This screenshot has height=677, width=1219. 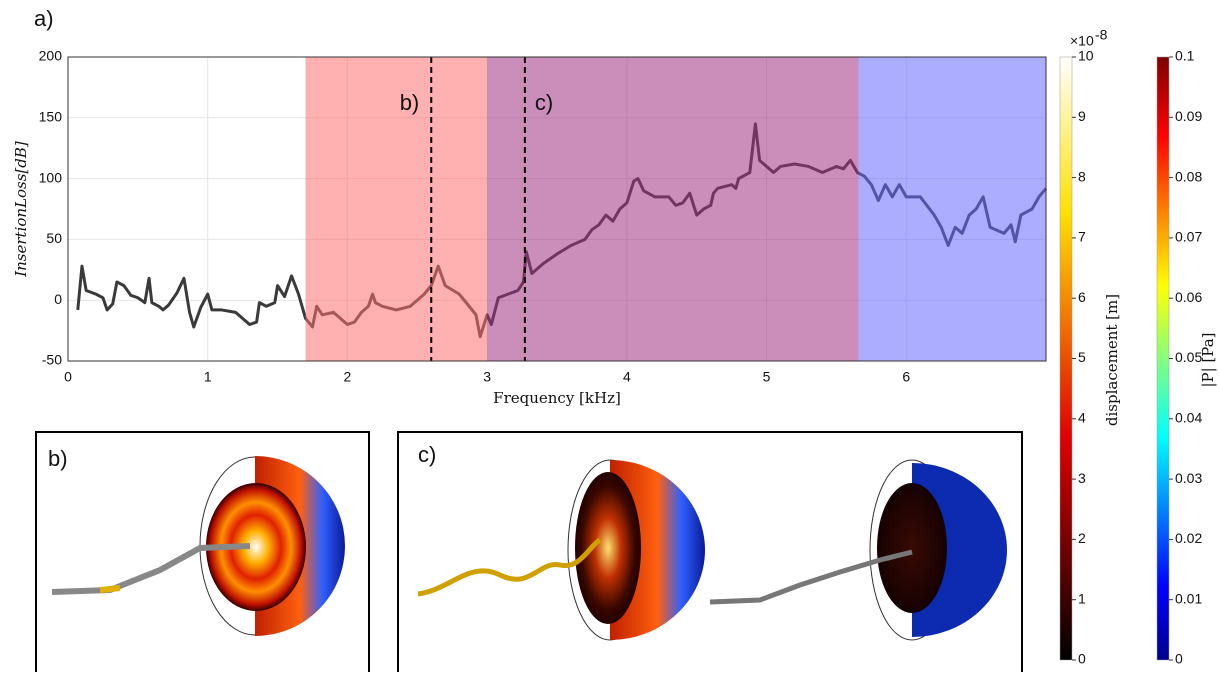 What do you see at coordinates (1082, 478) in the screenshot?
I see `colorbar-tick-label: 3` at bounding box center [1082, 478].